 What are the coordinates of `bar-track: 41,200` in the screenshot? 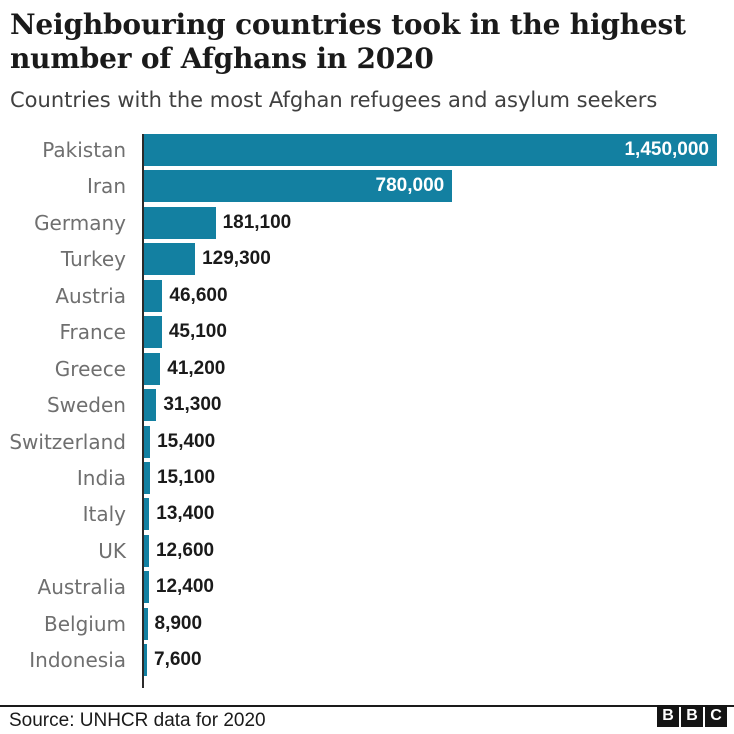 It's located at (439, 368).